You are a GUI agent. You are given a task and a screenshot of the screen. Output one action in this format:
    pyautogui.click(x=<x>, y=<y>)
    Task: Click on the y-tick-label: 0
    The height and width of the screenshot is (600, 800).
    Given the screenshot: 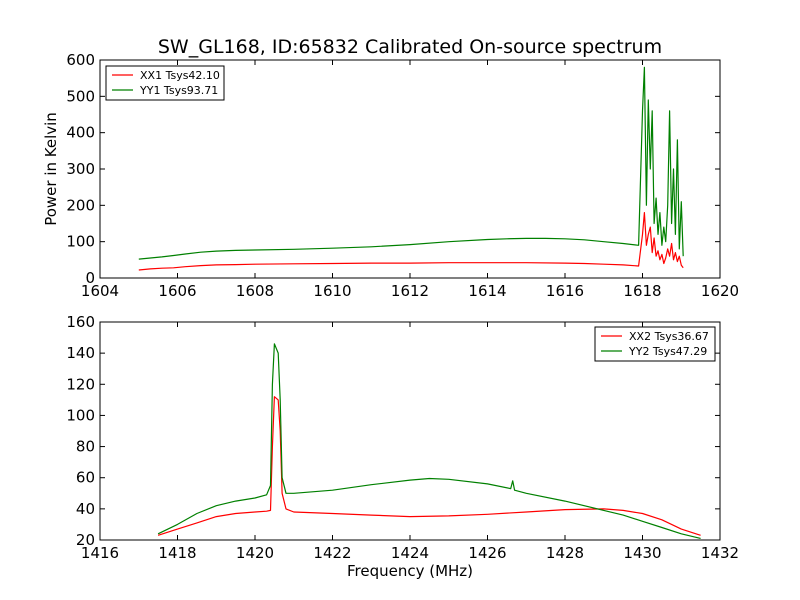 What is the action you would take?
    pyautogui.click(x=90, y=278)
    